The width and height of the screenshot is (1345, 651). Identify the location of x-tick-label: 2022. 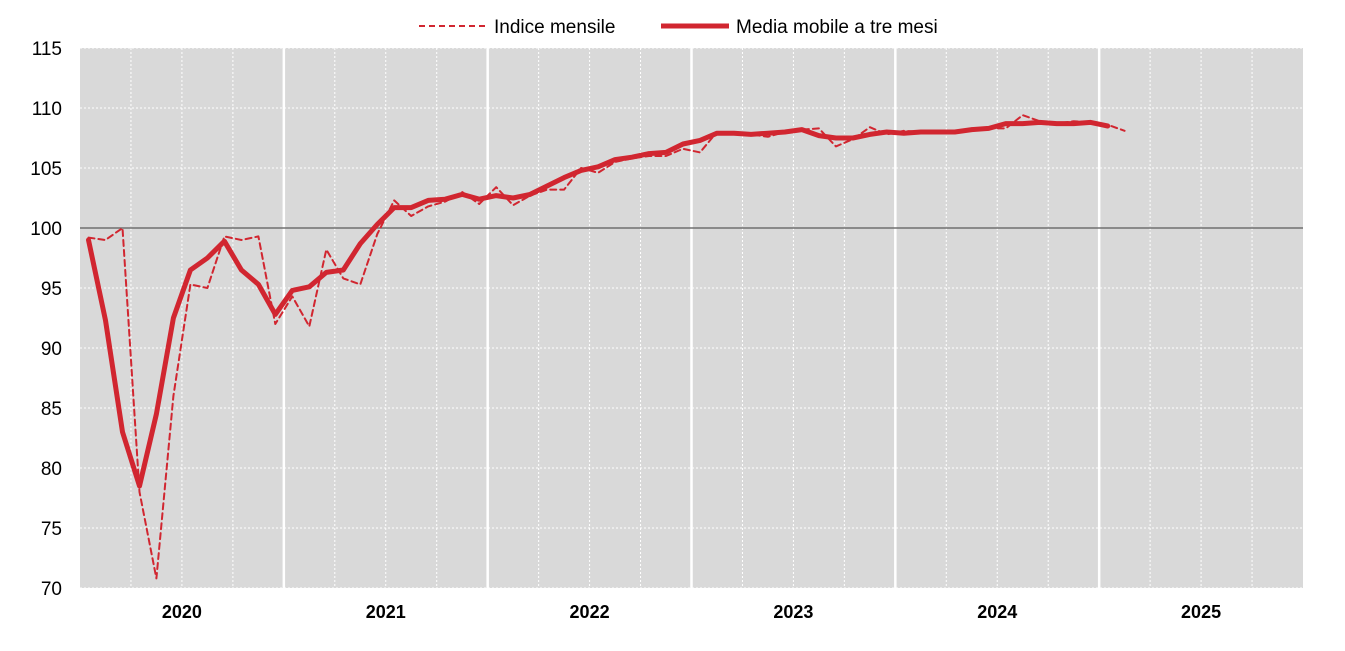
(590, 612).